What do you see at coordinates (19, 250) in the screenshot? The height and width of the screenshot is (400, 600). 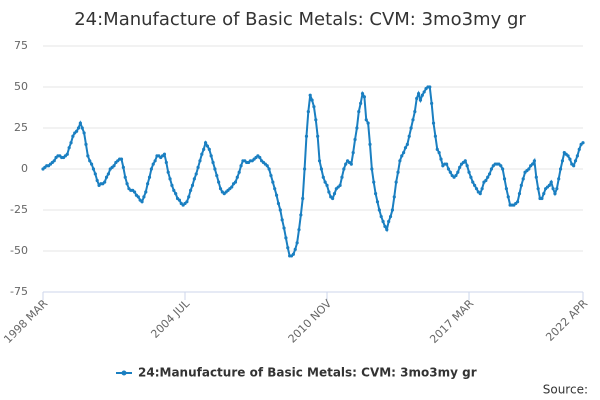 I see `y-tick-label: -50` at bounding box center [19, 250].